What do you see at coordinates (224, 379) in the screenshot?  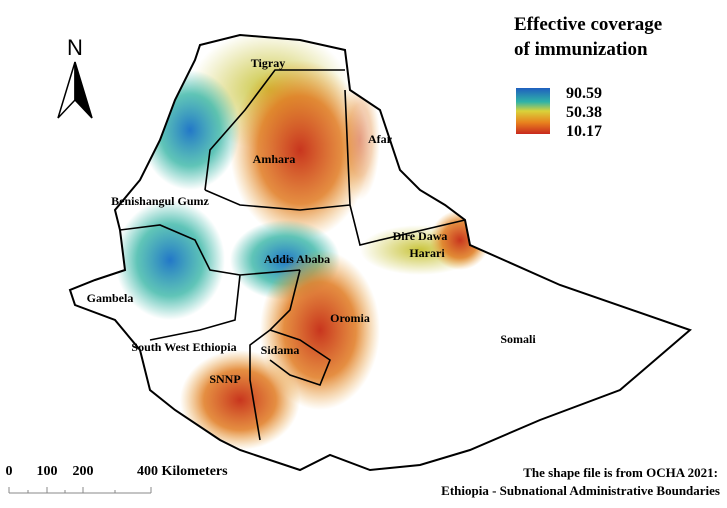 I see `region-label: SNNP` at bounding box center [224, 379].